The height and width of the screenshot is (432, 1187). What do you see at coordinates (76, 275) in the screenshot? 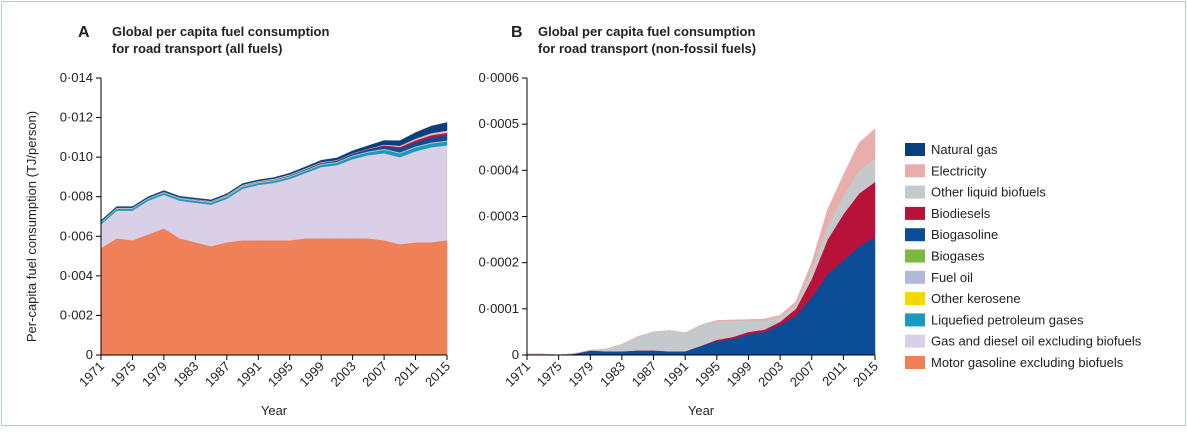
I see `y-tick-label: 0·004` at bounding box center [76, 275].